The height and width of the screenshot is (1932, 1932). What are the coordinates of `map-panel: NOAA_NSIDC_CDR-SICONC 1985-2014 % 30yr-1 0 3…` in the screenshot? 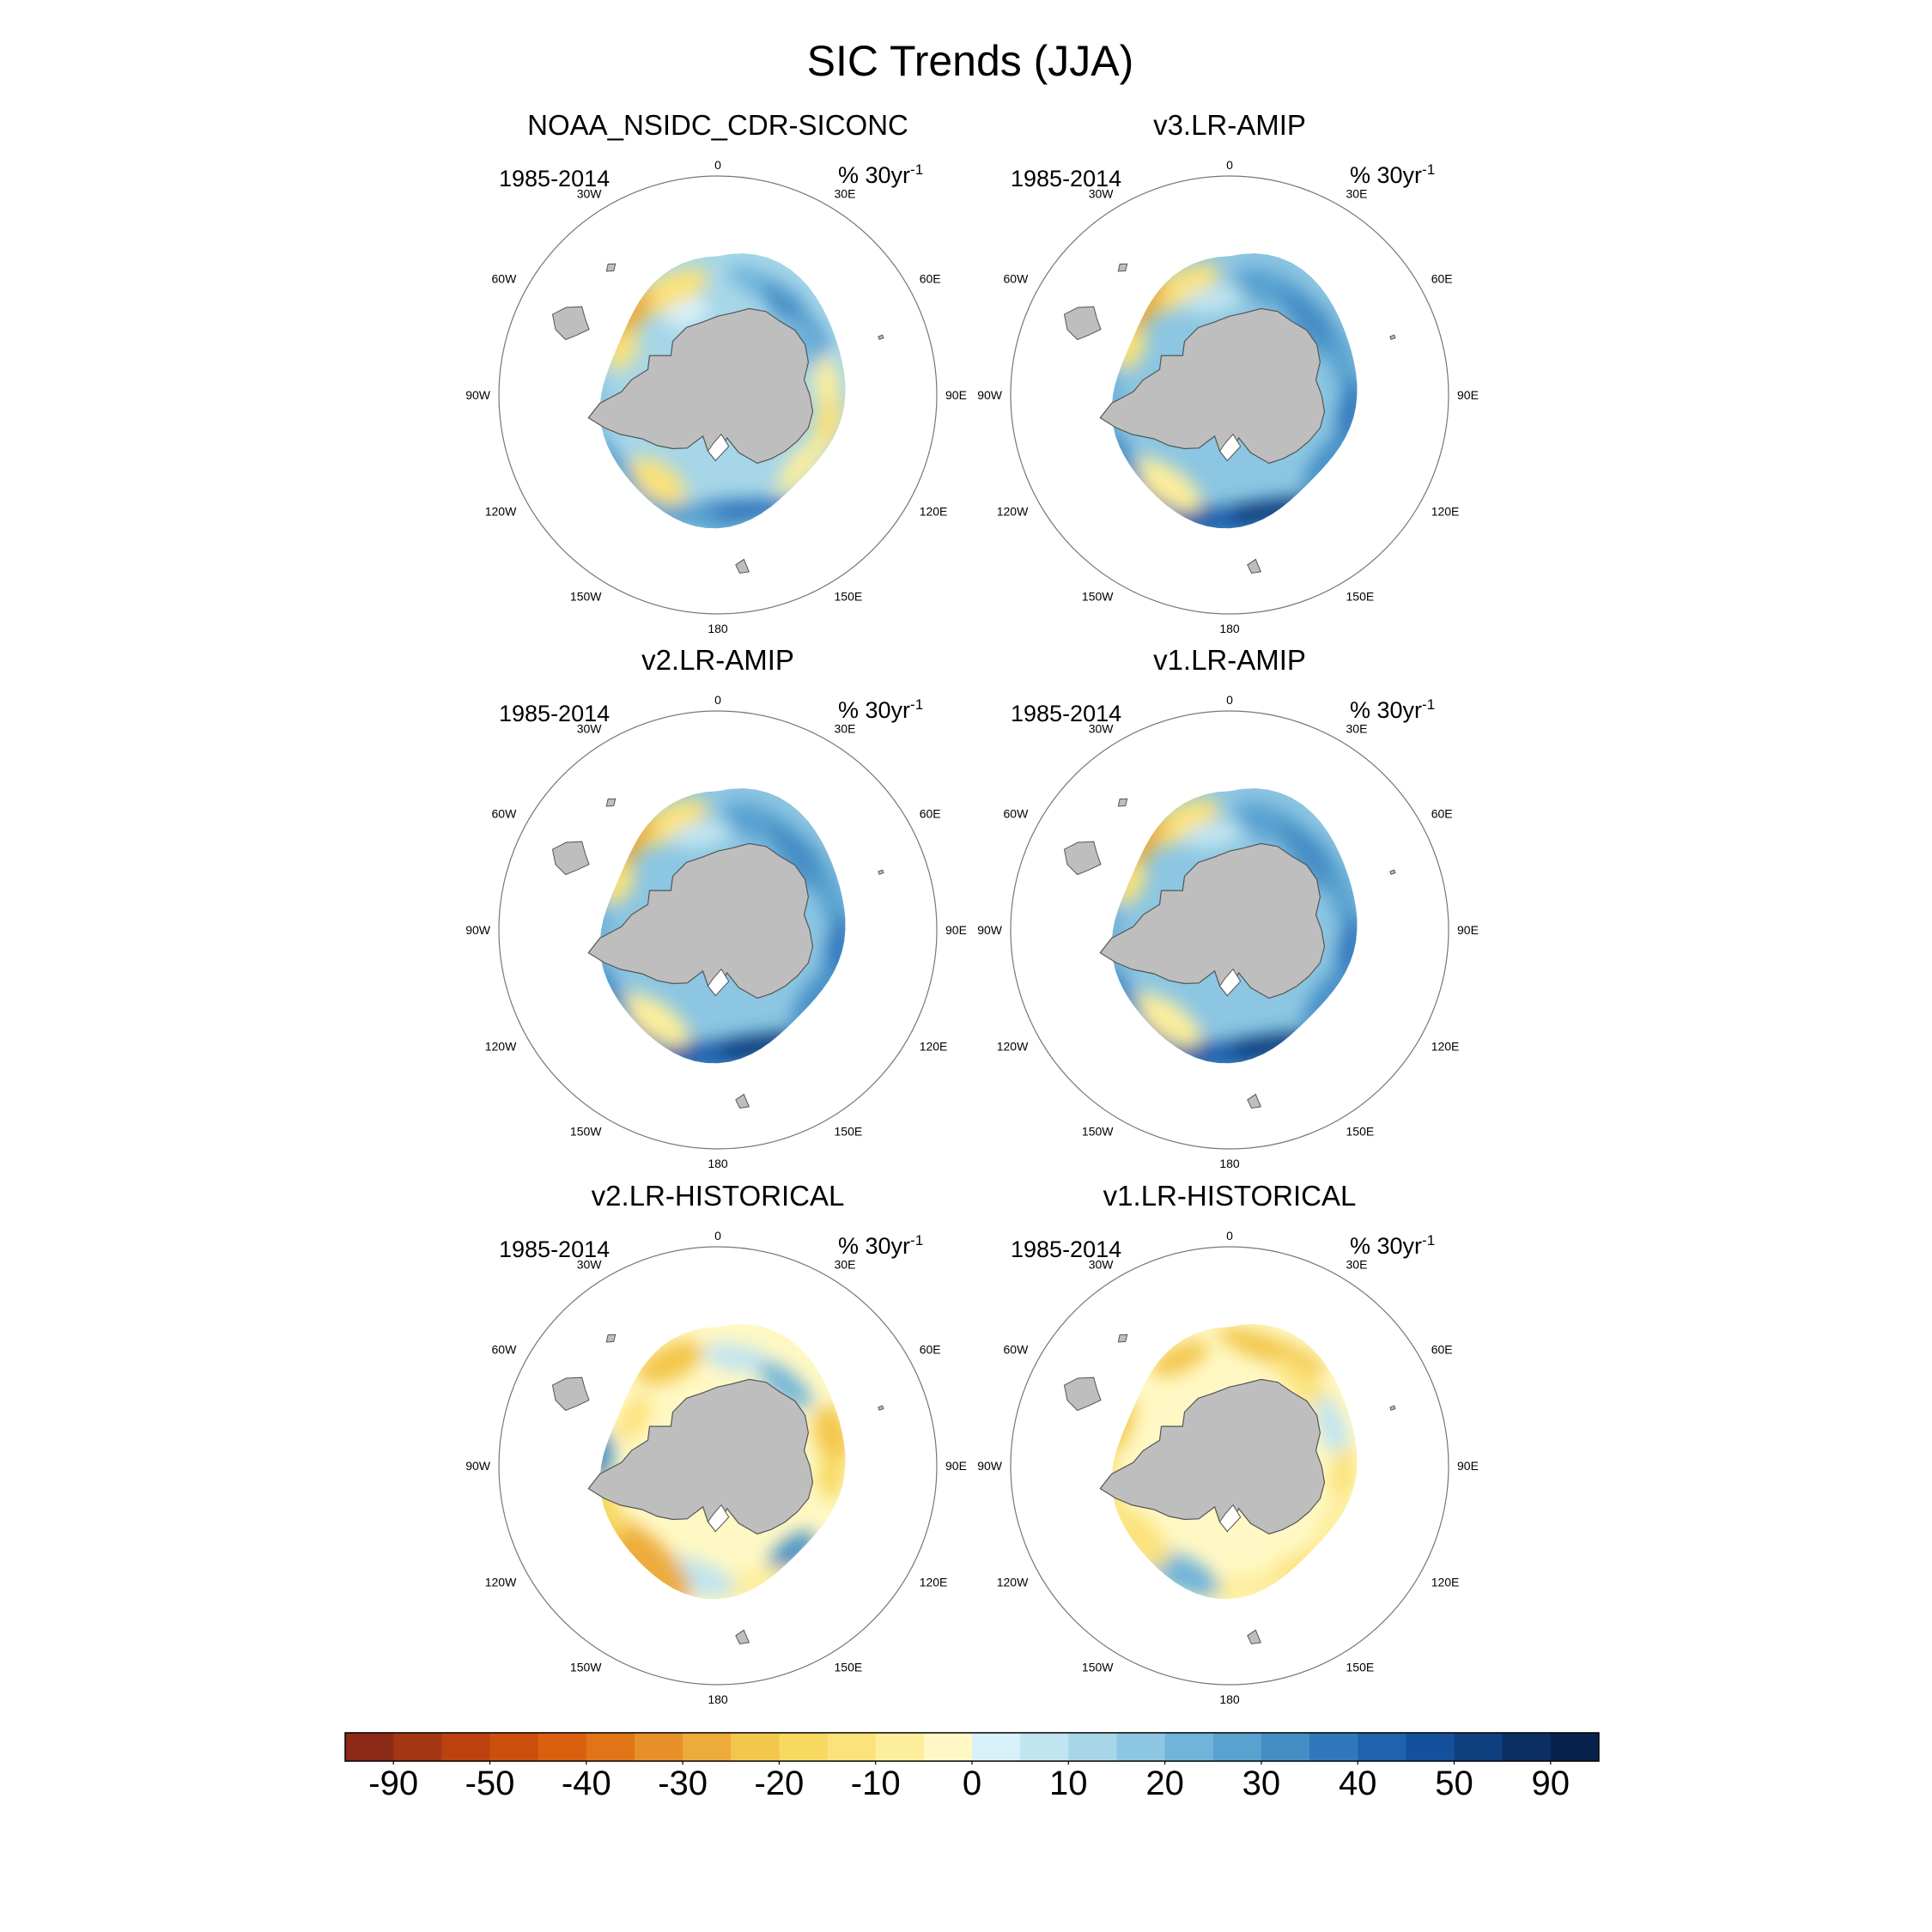 It's located at (716, 372).